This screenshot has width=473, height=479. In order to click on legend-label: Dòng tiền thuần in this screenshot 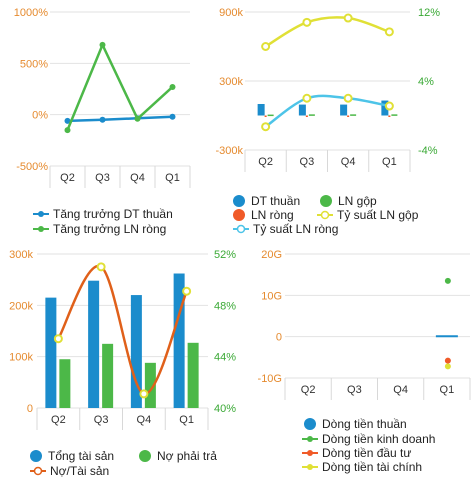, I will do `click(364, 424)`.